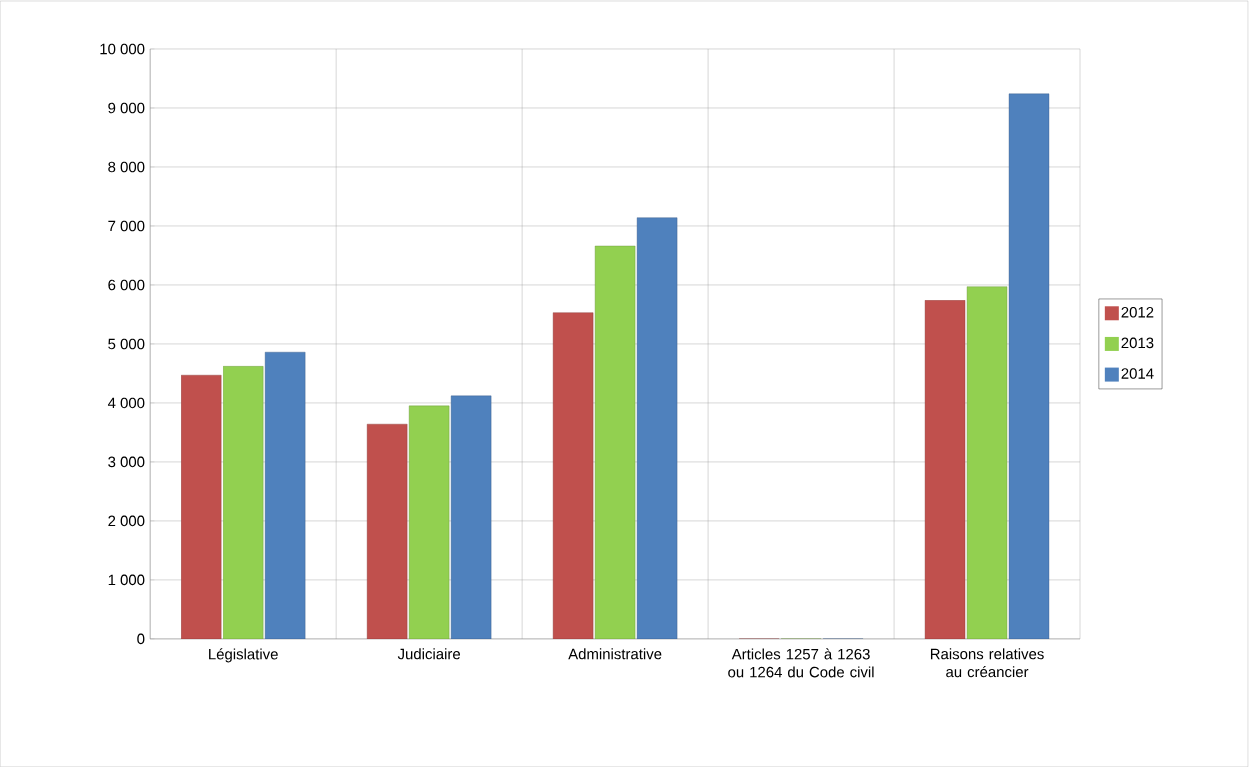 The width and height of the screenshot is (1249, 767). Describe the element at coordinates (801, 663) in the screenshot. I see `x-tick-label: Articles 1257 à 1263 ou 1264 du Code civil` at that location.